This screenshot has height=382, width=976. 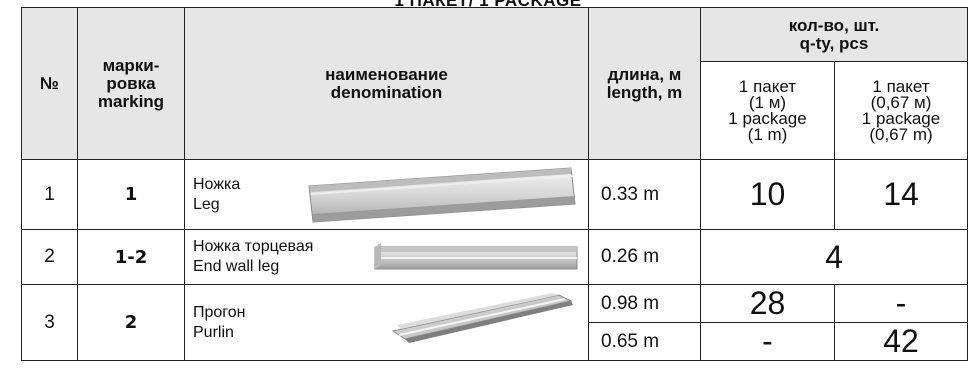 What do you see at coordinates (49, 322) in the screenshot?
I see `row-number: 3` at bounding box center [49, 322].